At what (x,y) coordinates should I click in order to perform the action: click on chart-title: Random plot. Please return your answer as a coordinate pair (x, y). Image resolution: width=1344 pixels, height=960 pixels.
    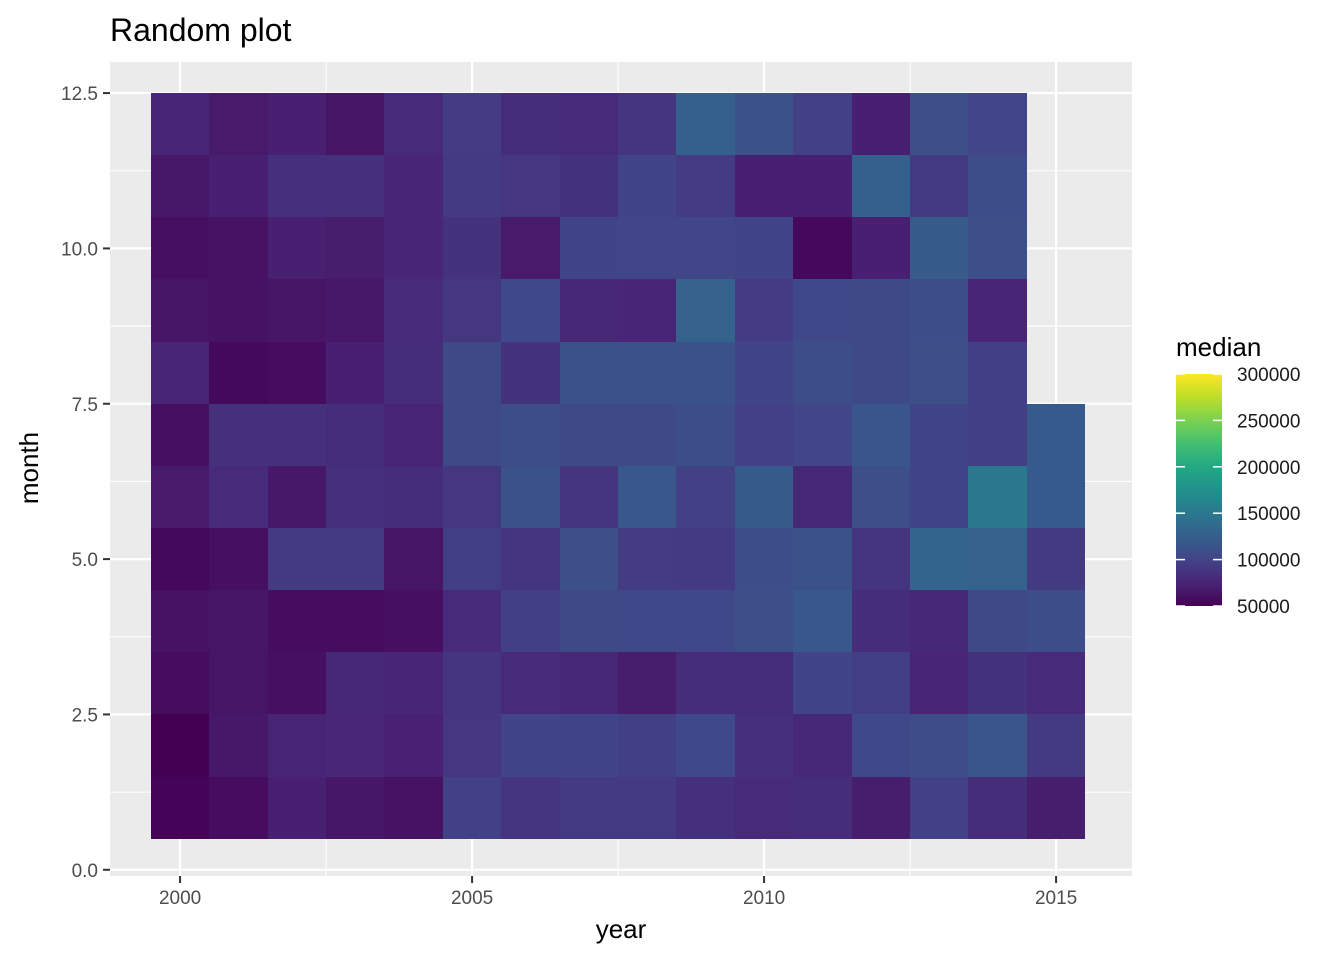
    Looking at the image, I should click on (201, 30).